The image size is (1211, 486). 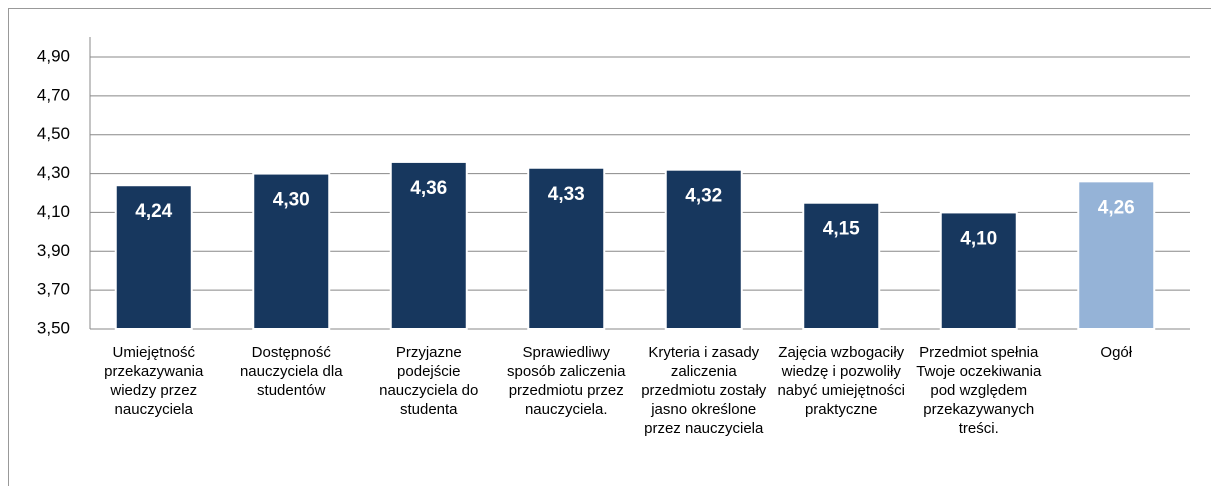 I want to click on y-tick-label: 4,50, so click(x=53, y=133).